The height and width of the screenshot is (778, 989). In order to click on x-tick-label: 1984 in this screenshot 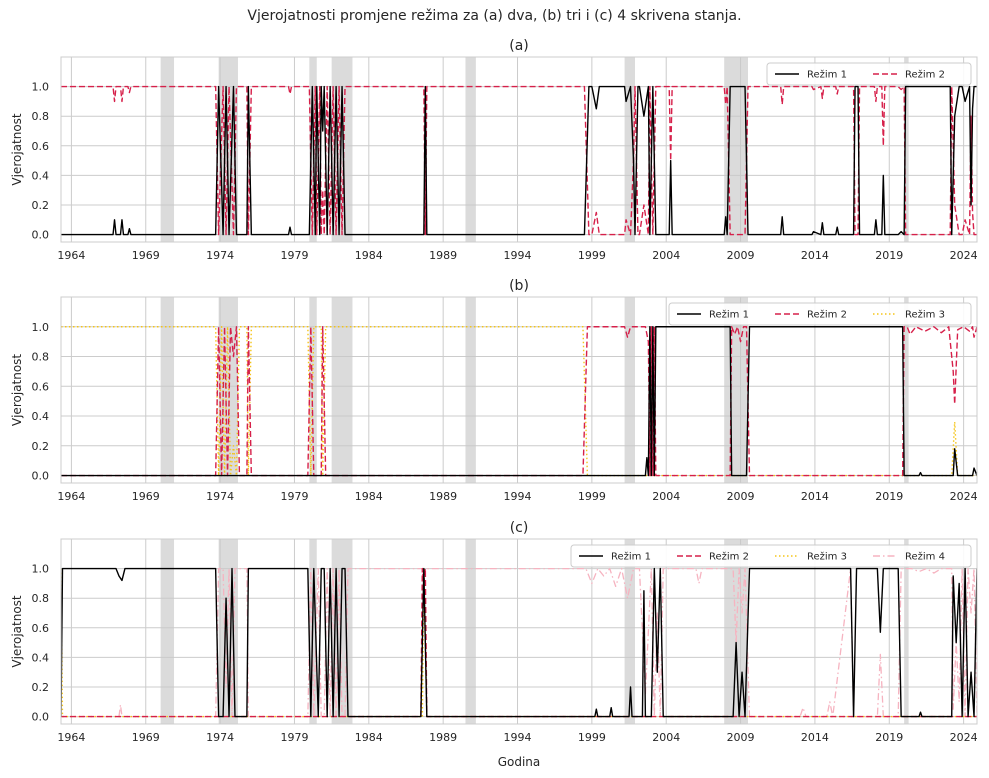, I will do `click(369, 496)`.